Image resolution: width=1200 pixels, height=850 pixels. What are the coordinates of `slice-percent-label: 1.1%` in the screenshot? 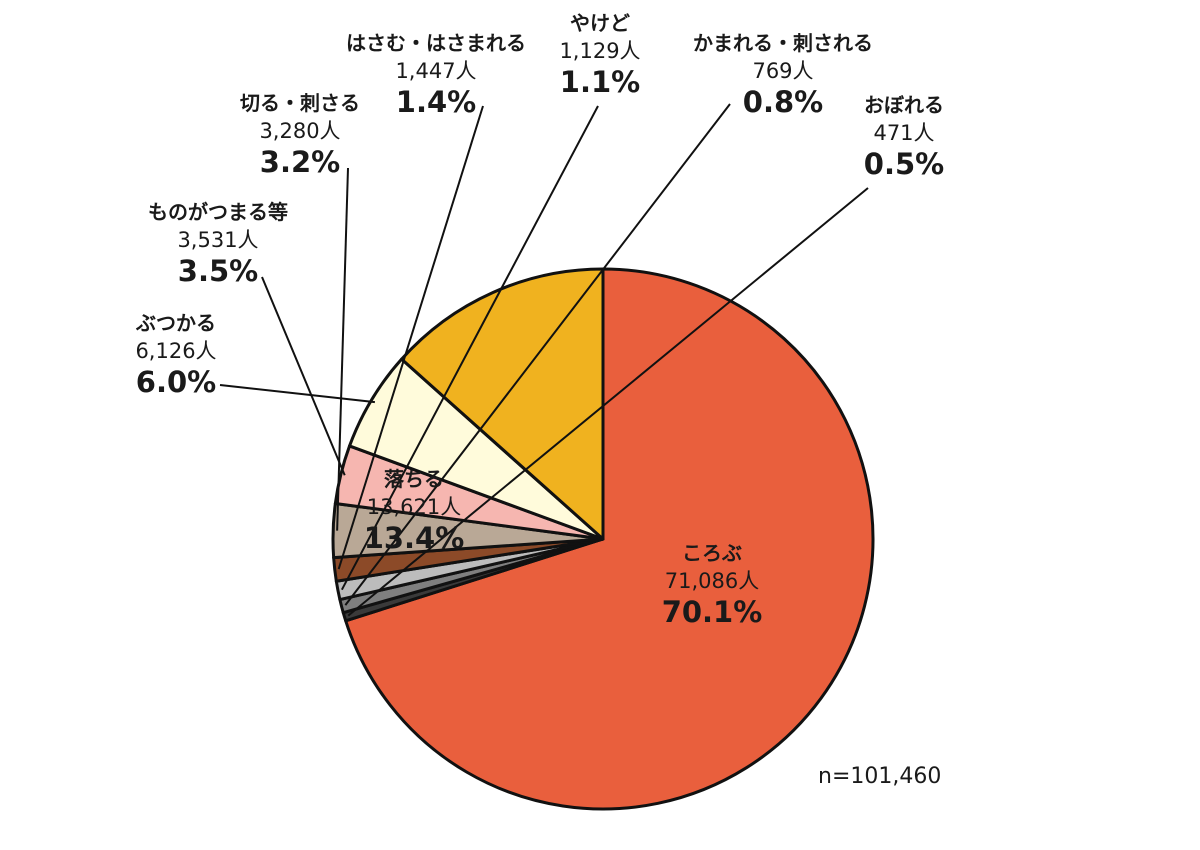 It's located at (600, 82).